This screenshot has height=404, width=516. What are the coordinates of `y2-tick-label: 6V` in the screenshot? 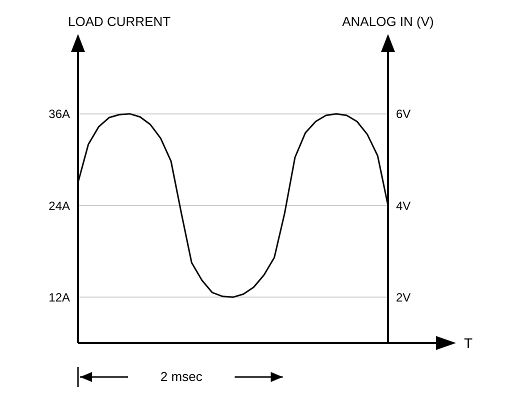 It's located at (403, 114).